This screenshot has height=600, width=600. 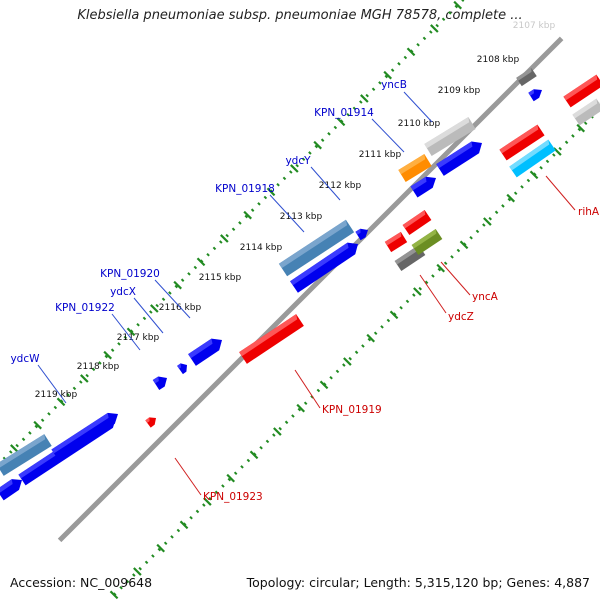 I want to click on kbp-label: 2107 kbp, so click(x=534, y=26).